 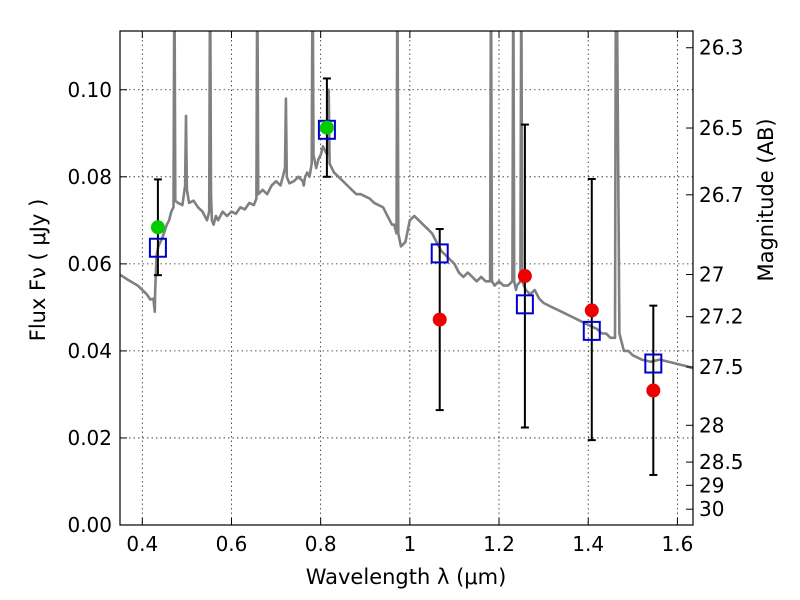 I want to click on y-tick-label: 0.06, so click(x=89, y=264).